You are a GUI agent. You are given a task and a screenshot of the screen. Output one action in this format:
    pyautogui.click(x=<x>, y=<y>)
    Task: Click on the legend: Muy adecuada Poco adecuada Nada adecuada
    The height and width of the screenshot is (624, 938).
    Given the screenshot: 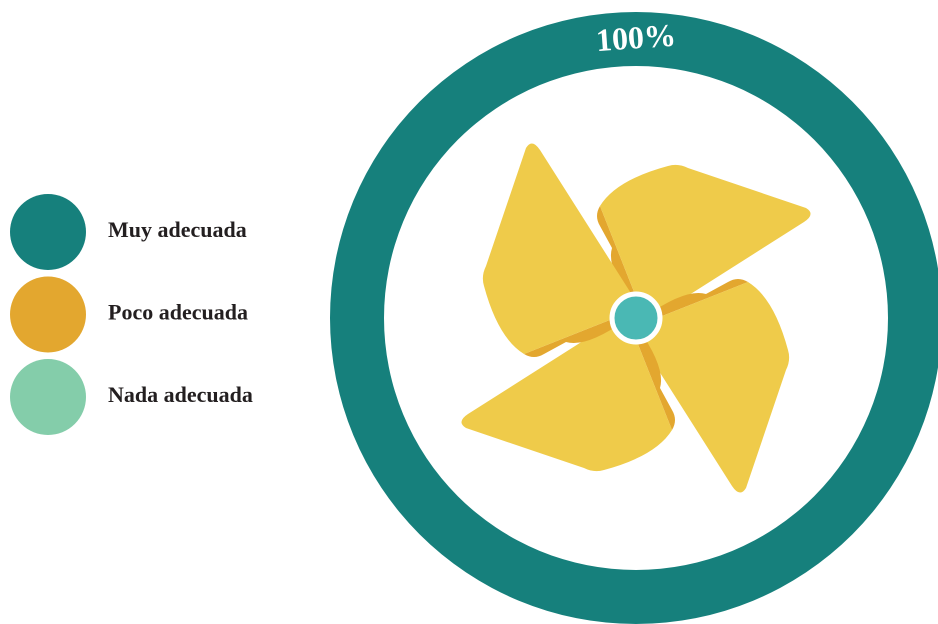 What is the action you would take?
    pyautogui.click(x=131, y=314)
    